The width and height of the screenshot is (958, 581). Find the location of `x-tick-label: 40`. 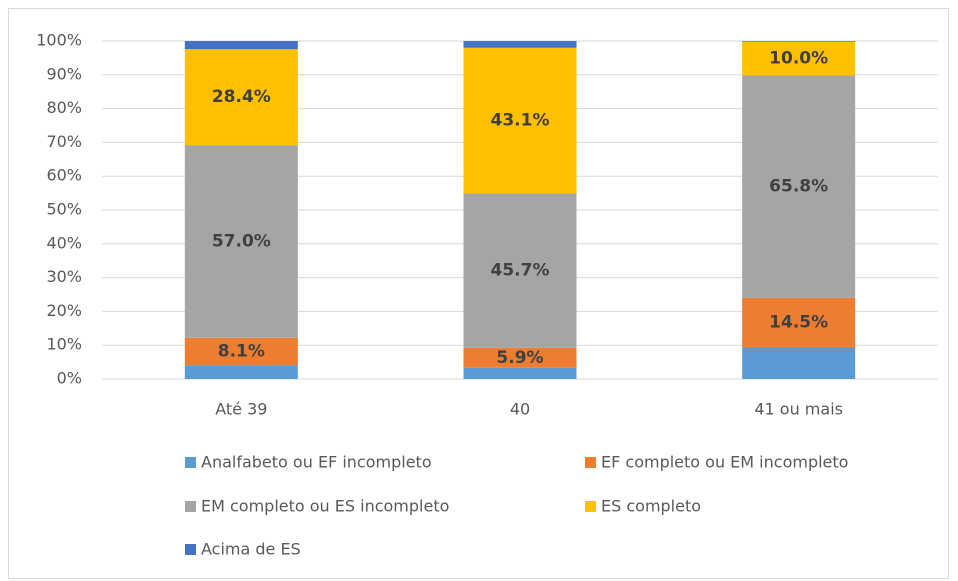

x-tick-label: 40 is located at coordinates (520, 409).